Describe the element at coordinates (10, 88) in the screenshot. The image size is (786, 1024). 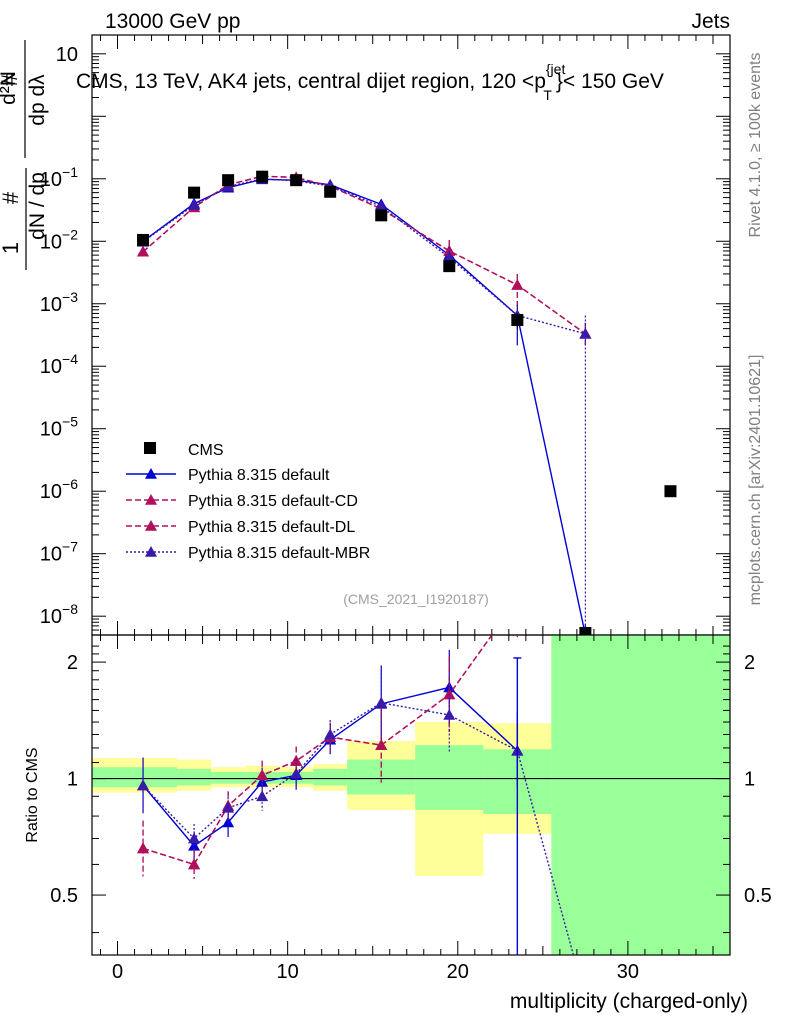
I see `y-label-rhs-num: d²N` at that location.